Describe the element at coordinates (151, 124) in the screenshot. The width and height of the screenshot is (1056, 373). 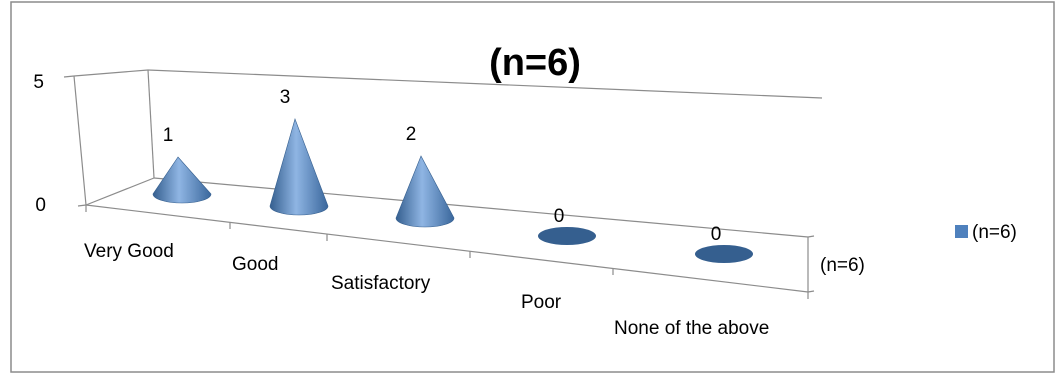
I see `back-wall-left` at that location.